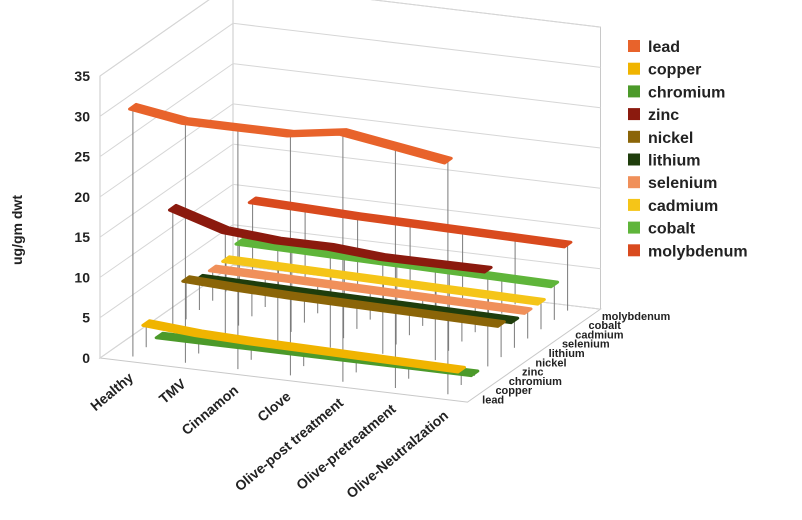 Image resolution: width=802 pixels, height=520 pixels. Describe the element at coordinates (634, 204) in the screenshot. I see `legend-swatch-cadmium` at that location.